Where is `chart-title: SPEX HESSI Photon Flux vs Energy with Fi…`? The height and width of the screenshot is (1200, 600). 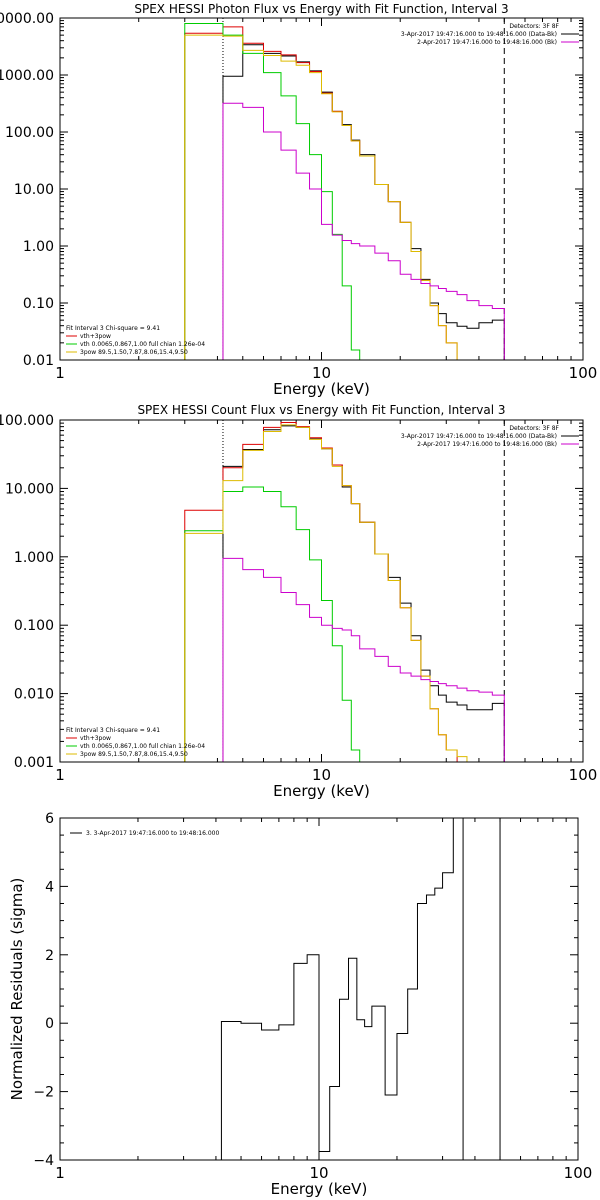 chart-title: SPEX HESSI Photon Flux vs Energy with Fi… is located at coordinates (321, 9).